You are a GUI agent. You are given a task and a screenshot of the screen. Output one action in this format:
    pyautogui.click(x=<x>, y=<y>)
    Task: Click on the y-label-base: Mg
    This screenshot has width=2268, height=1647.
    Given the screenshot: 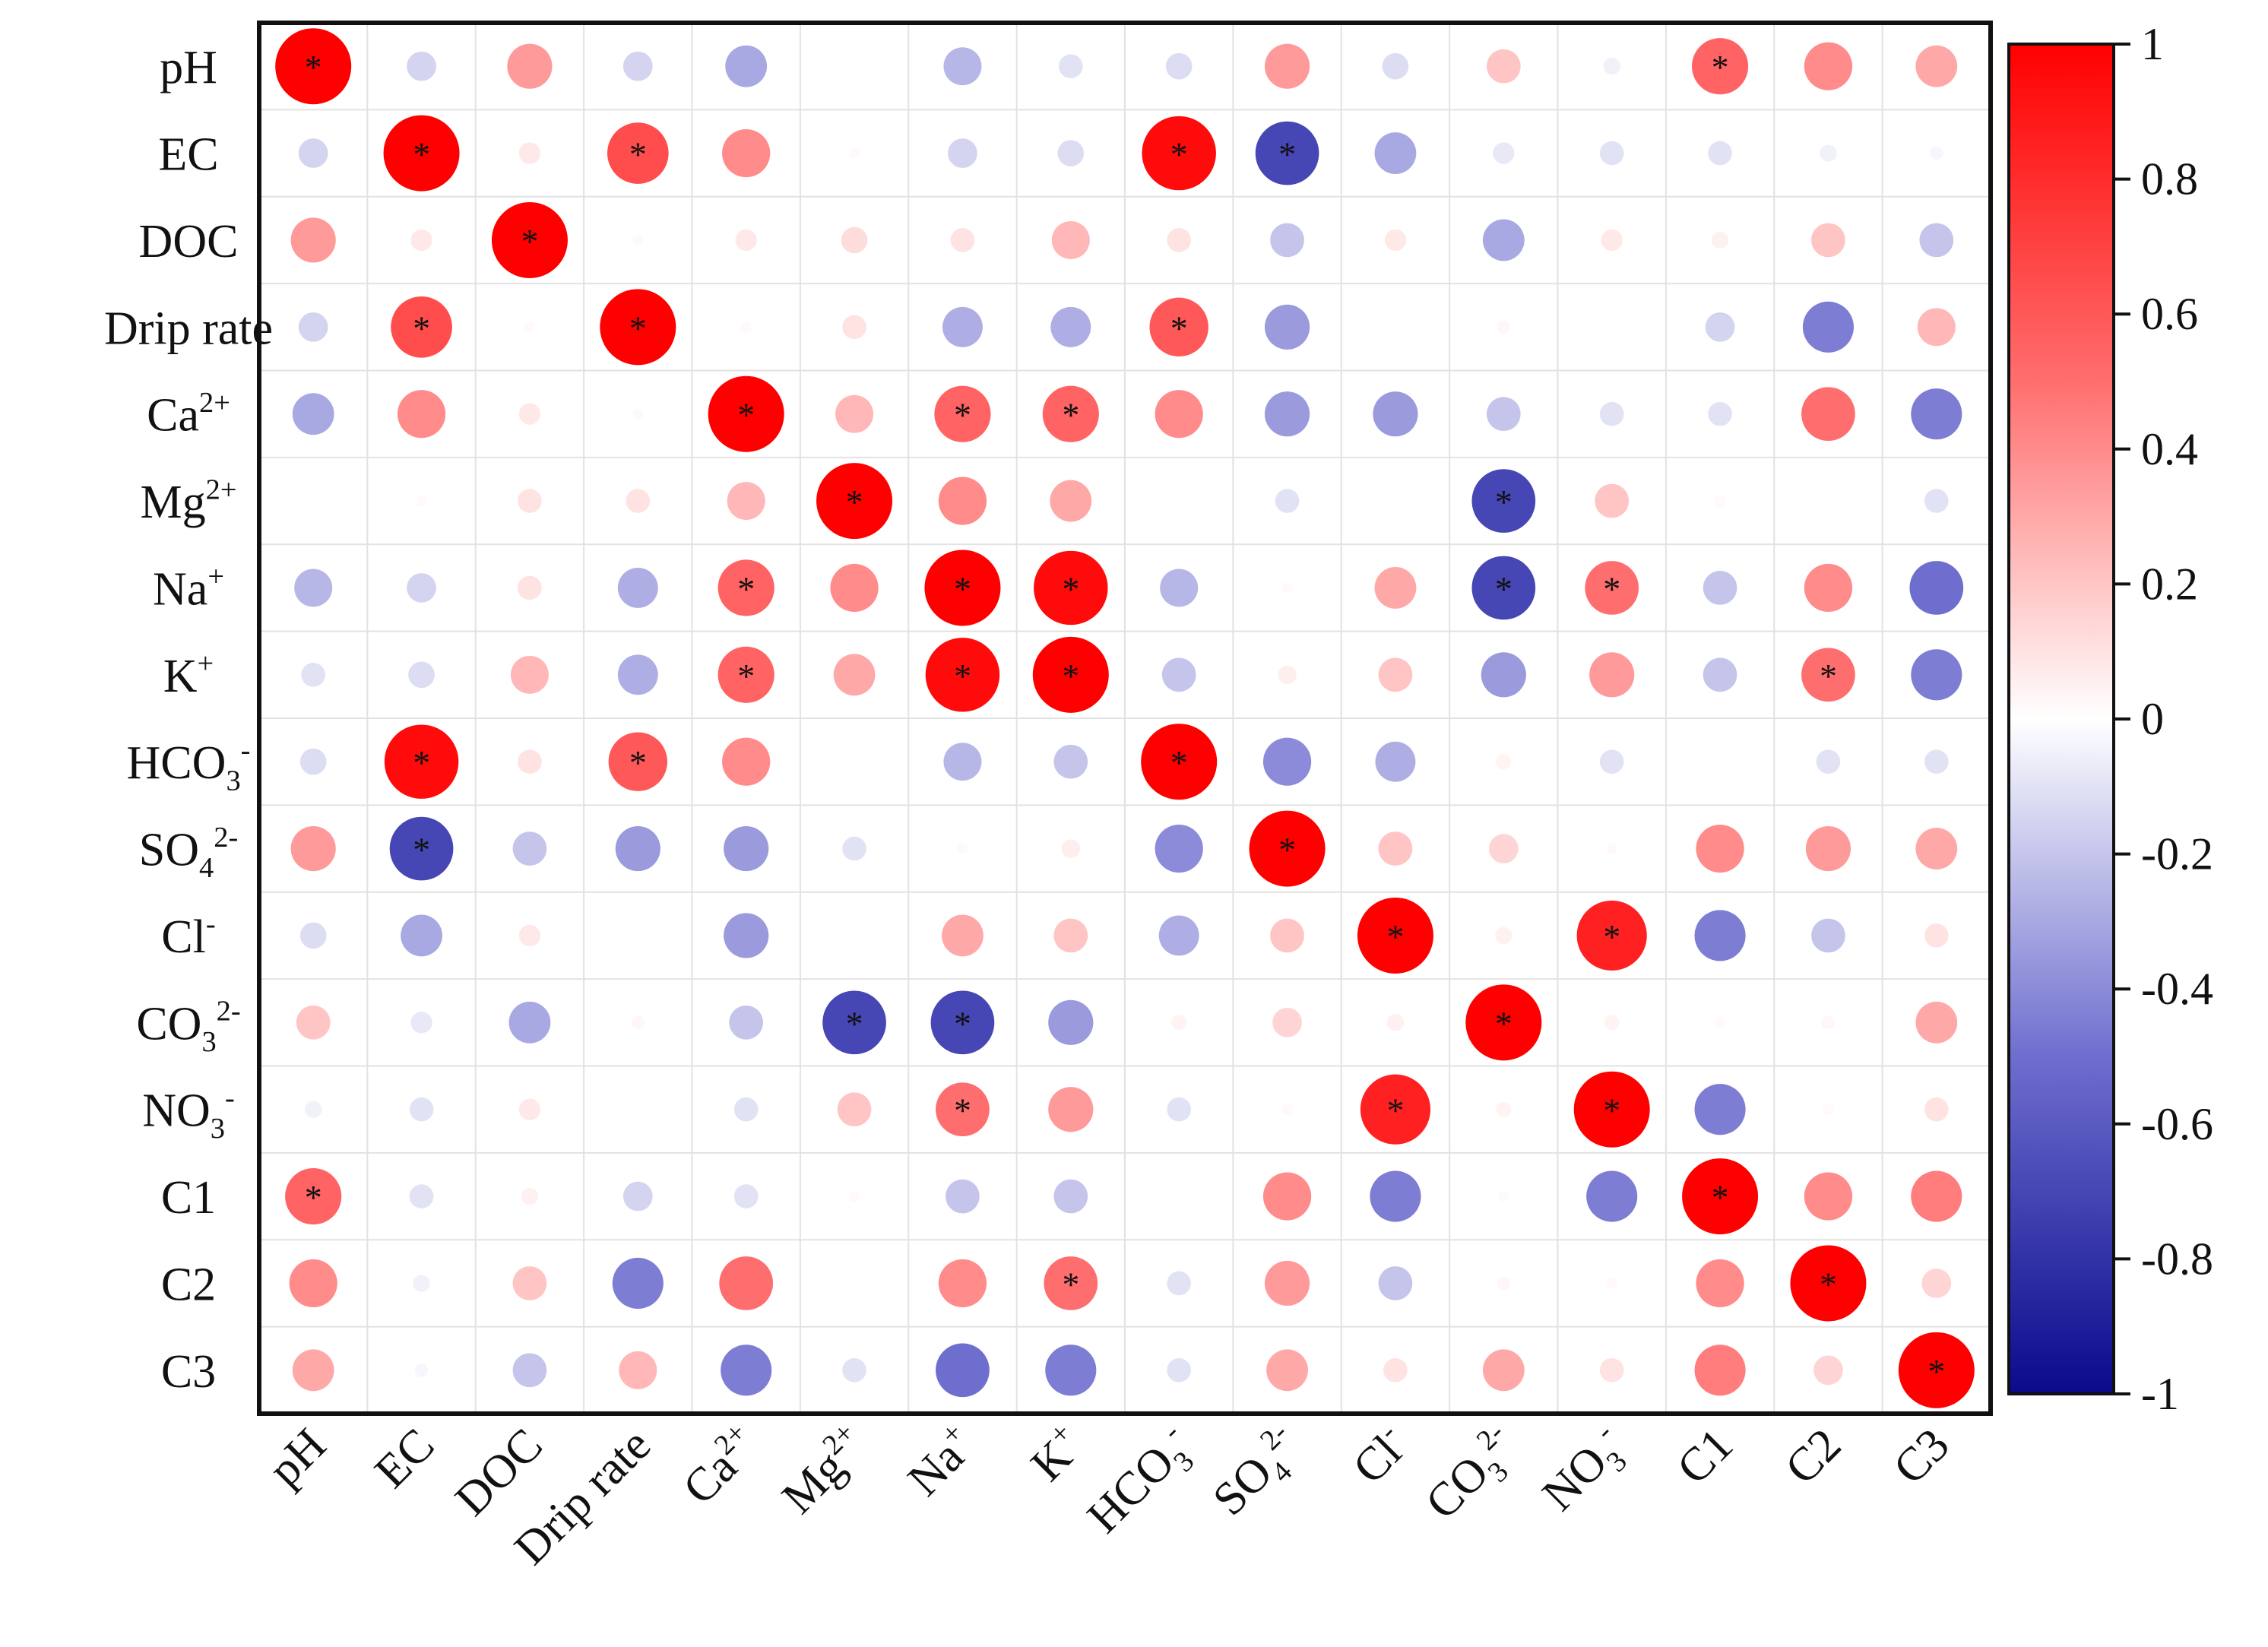 What is the action you would take?
    pyautogui.click(x=172, y=503)
    